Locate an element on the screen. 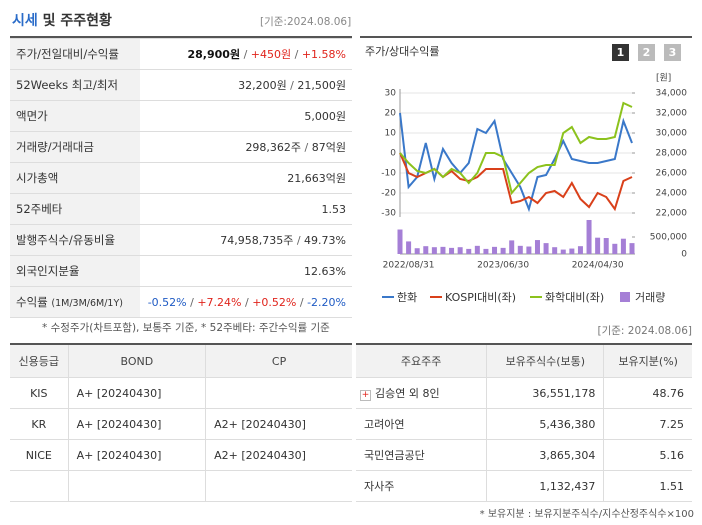 This screenshot has height=525, width=702. button-label: 3 is located at coordinates (673, 52).